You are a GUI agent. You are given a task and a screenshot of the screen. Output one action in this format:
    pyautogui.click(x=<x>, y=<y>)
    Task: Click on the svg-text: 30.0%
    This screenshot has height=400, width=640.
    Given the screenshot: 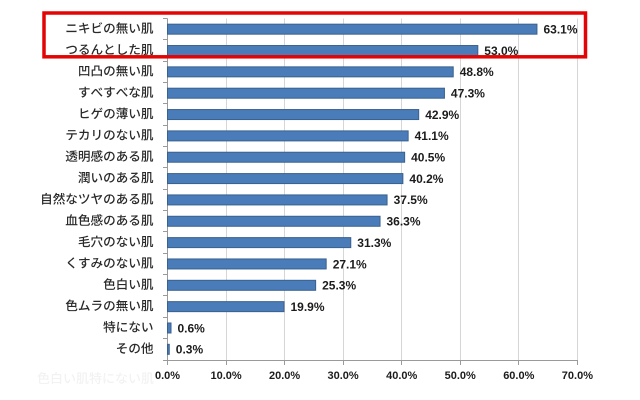 What is the action you would take?
    pyautogui.click(x=342, y=376)
    